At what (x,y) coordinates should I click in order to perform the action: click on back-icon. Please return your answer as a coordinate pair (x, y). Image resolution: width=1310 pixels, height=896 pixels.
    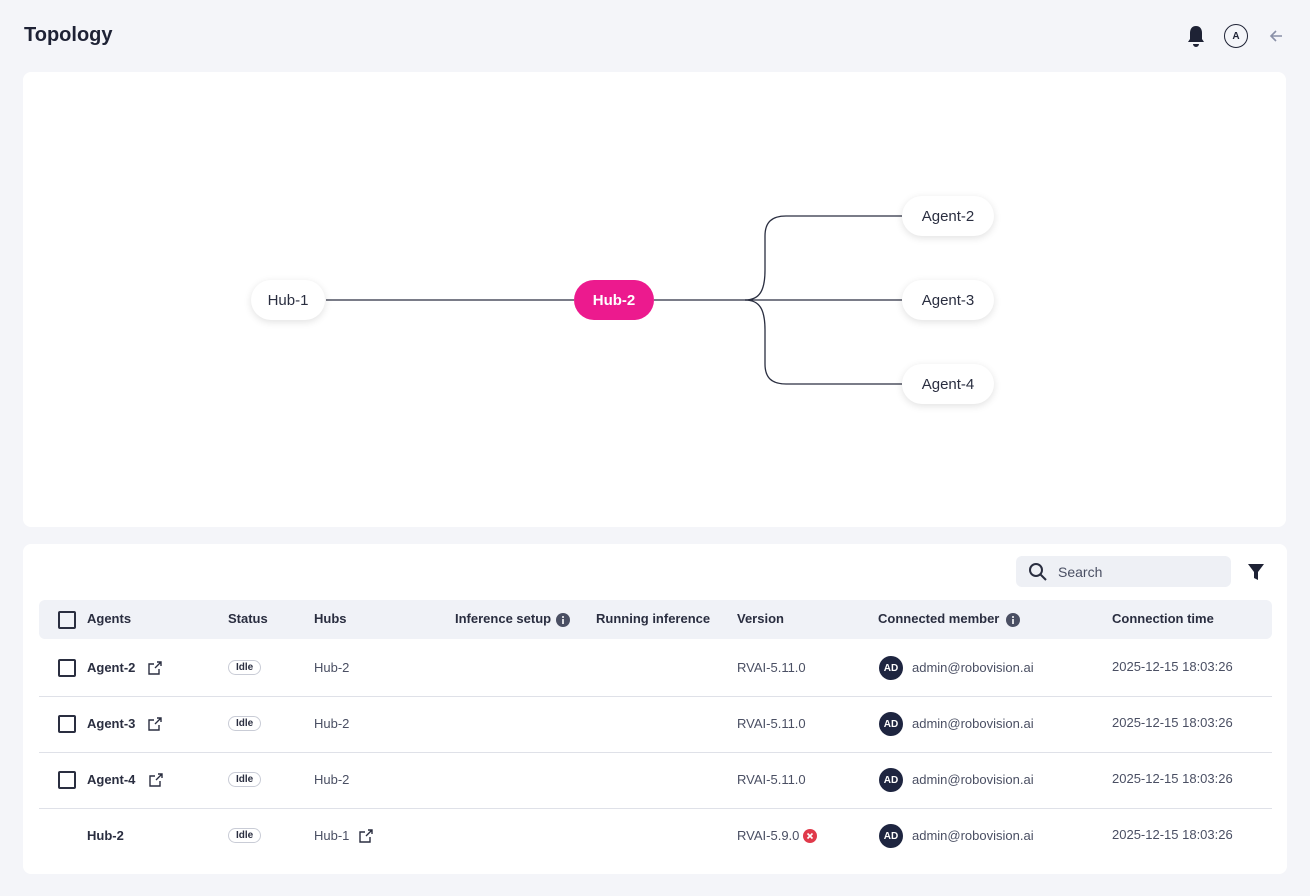
    Looking at the image, I should click on (1276, 36).